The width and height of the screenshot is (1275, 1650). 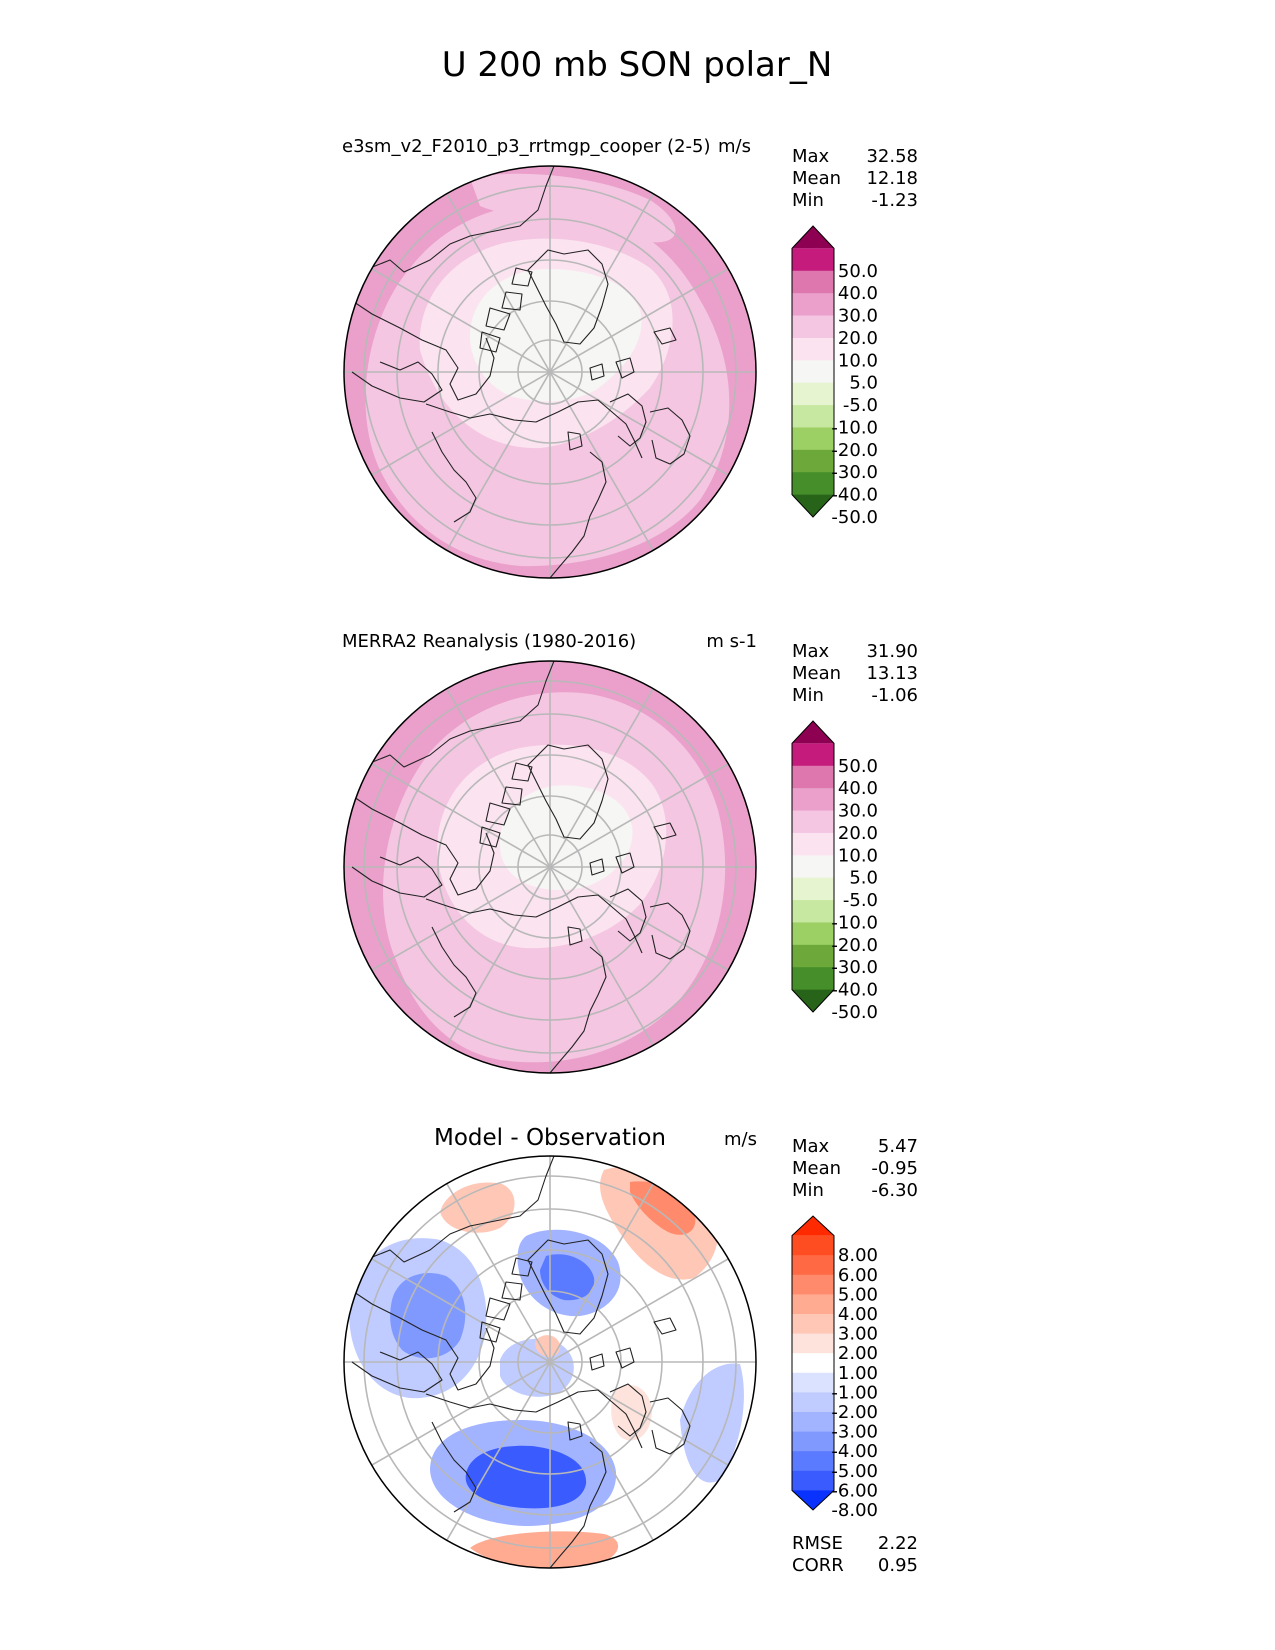 I want to click on stats: Max 32.58 Mean 12.18 Min -1.23, so click(x=855, y=178).